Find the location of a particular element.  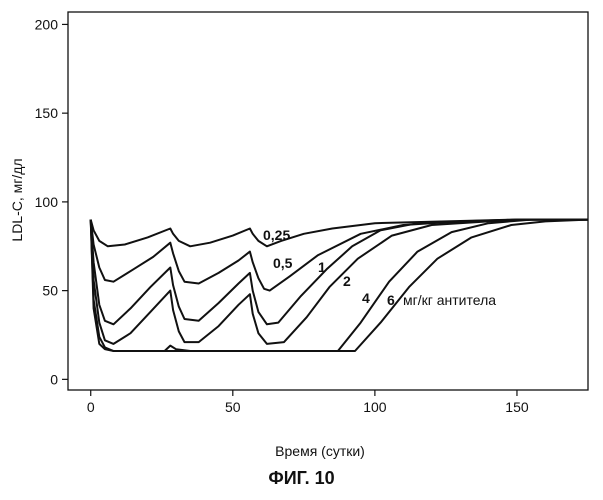

y-tick-label: 100 is located at coordinates (47, 202).